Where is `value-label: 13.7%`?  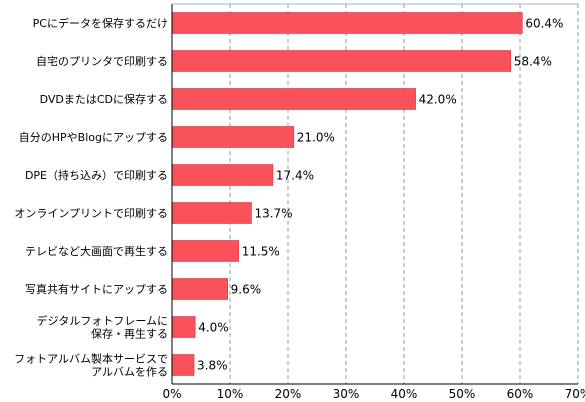
value-label: 13.7% is located at coordinates (273, 214).